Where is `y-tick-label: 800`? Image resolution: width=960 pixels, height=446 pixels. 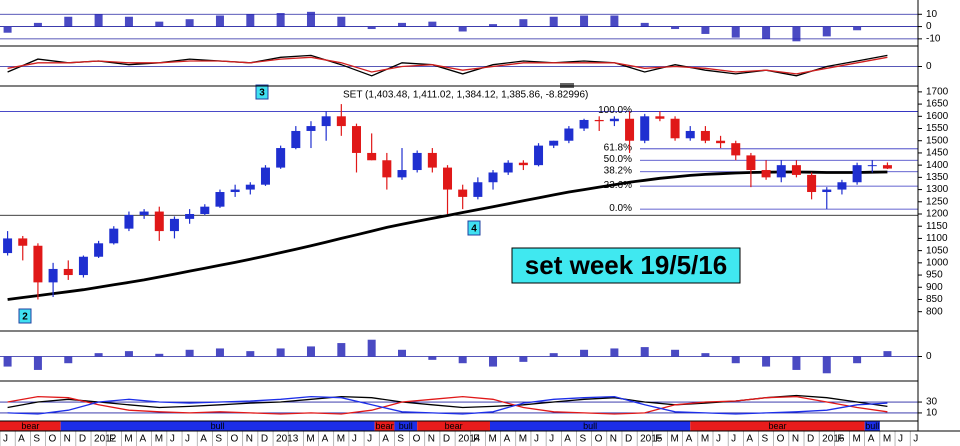 y-tick-label: 800 is located at coordinates (934, 311).